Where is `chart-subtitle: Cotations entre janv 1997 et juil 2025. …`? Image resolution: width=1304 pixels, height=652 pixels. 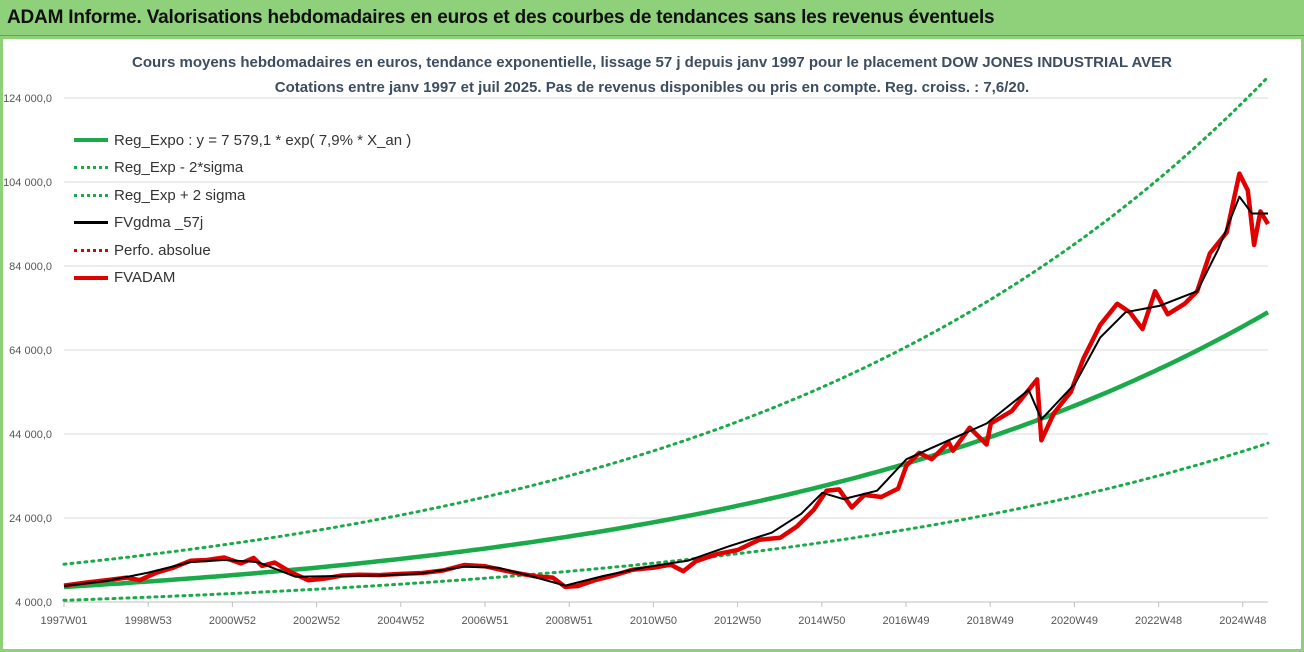
chart-subtitle: Cotations entre janv 1997 et juil 2025. … is located at coordinates (652, 87).